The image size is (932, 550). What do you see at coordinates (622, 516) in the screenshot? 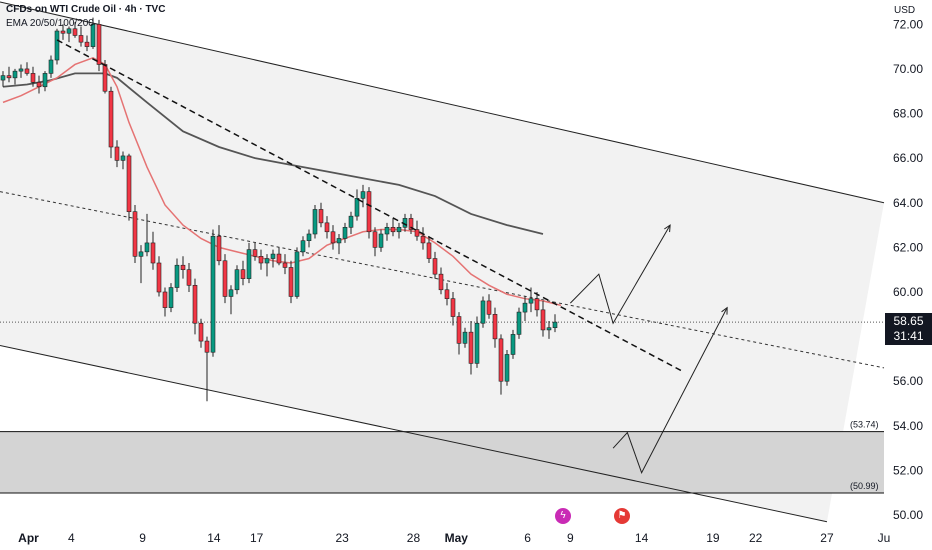
I see `us-flag-icon: ⚑` at bounding box center [622, 516].